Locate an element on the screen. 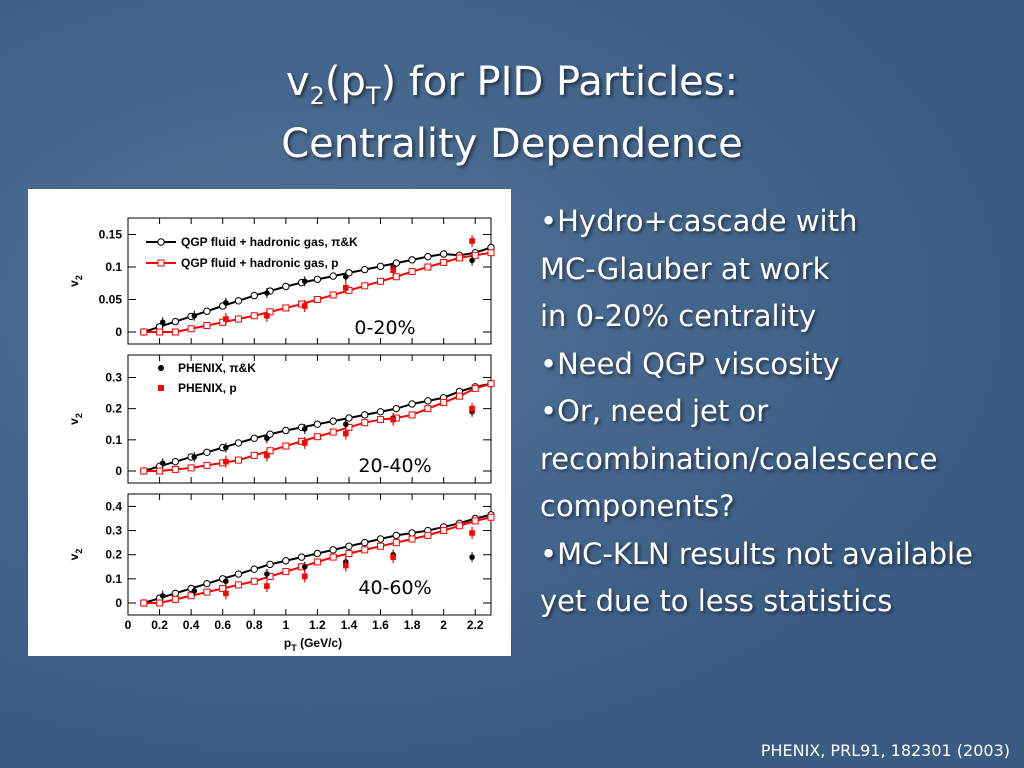 This screenshot has width=1024, height=768. x-tick-label: 2 is located at coordinates (443, 625).